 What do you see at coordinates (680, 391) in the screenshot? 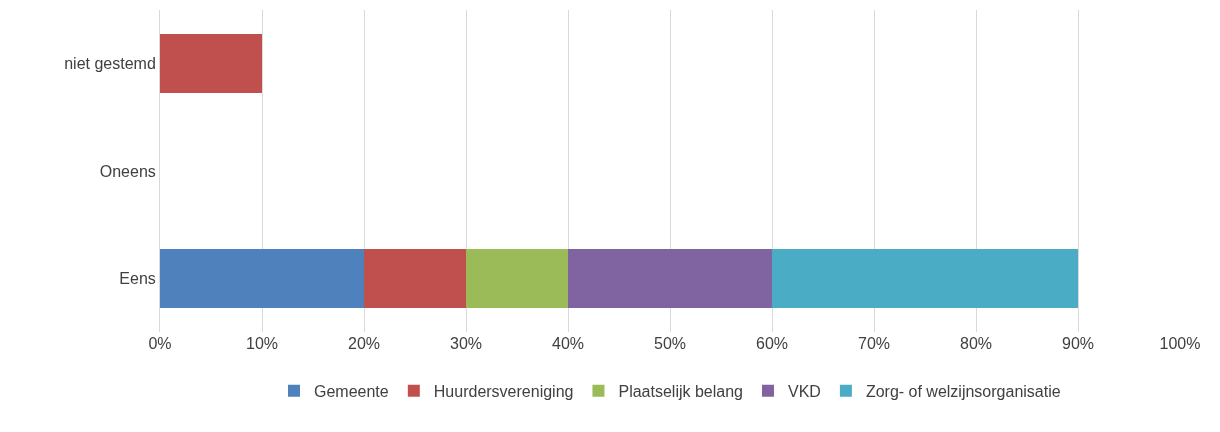
I see `legend-label: Plaatselijk belang` at bounding box center [680, 391].